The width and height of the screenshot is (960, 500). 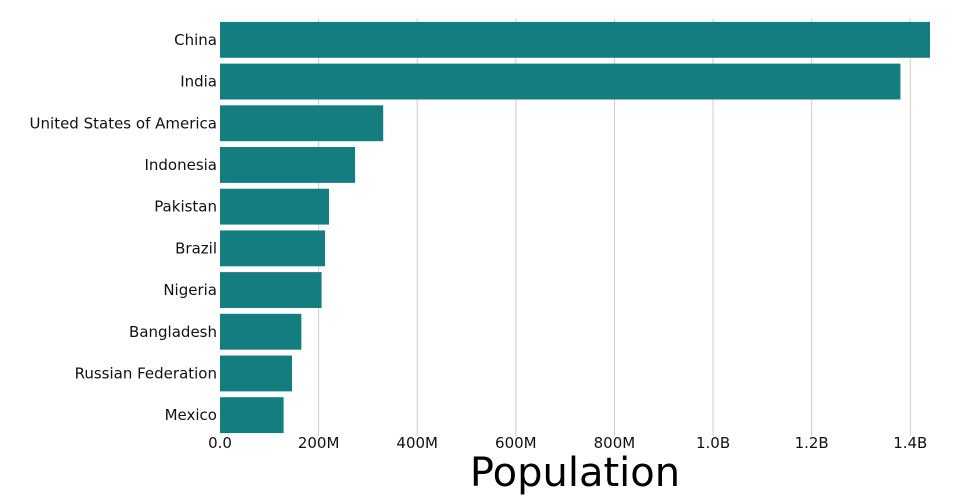 I want to click on category-label: India, so click(x=198, y=82).